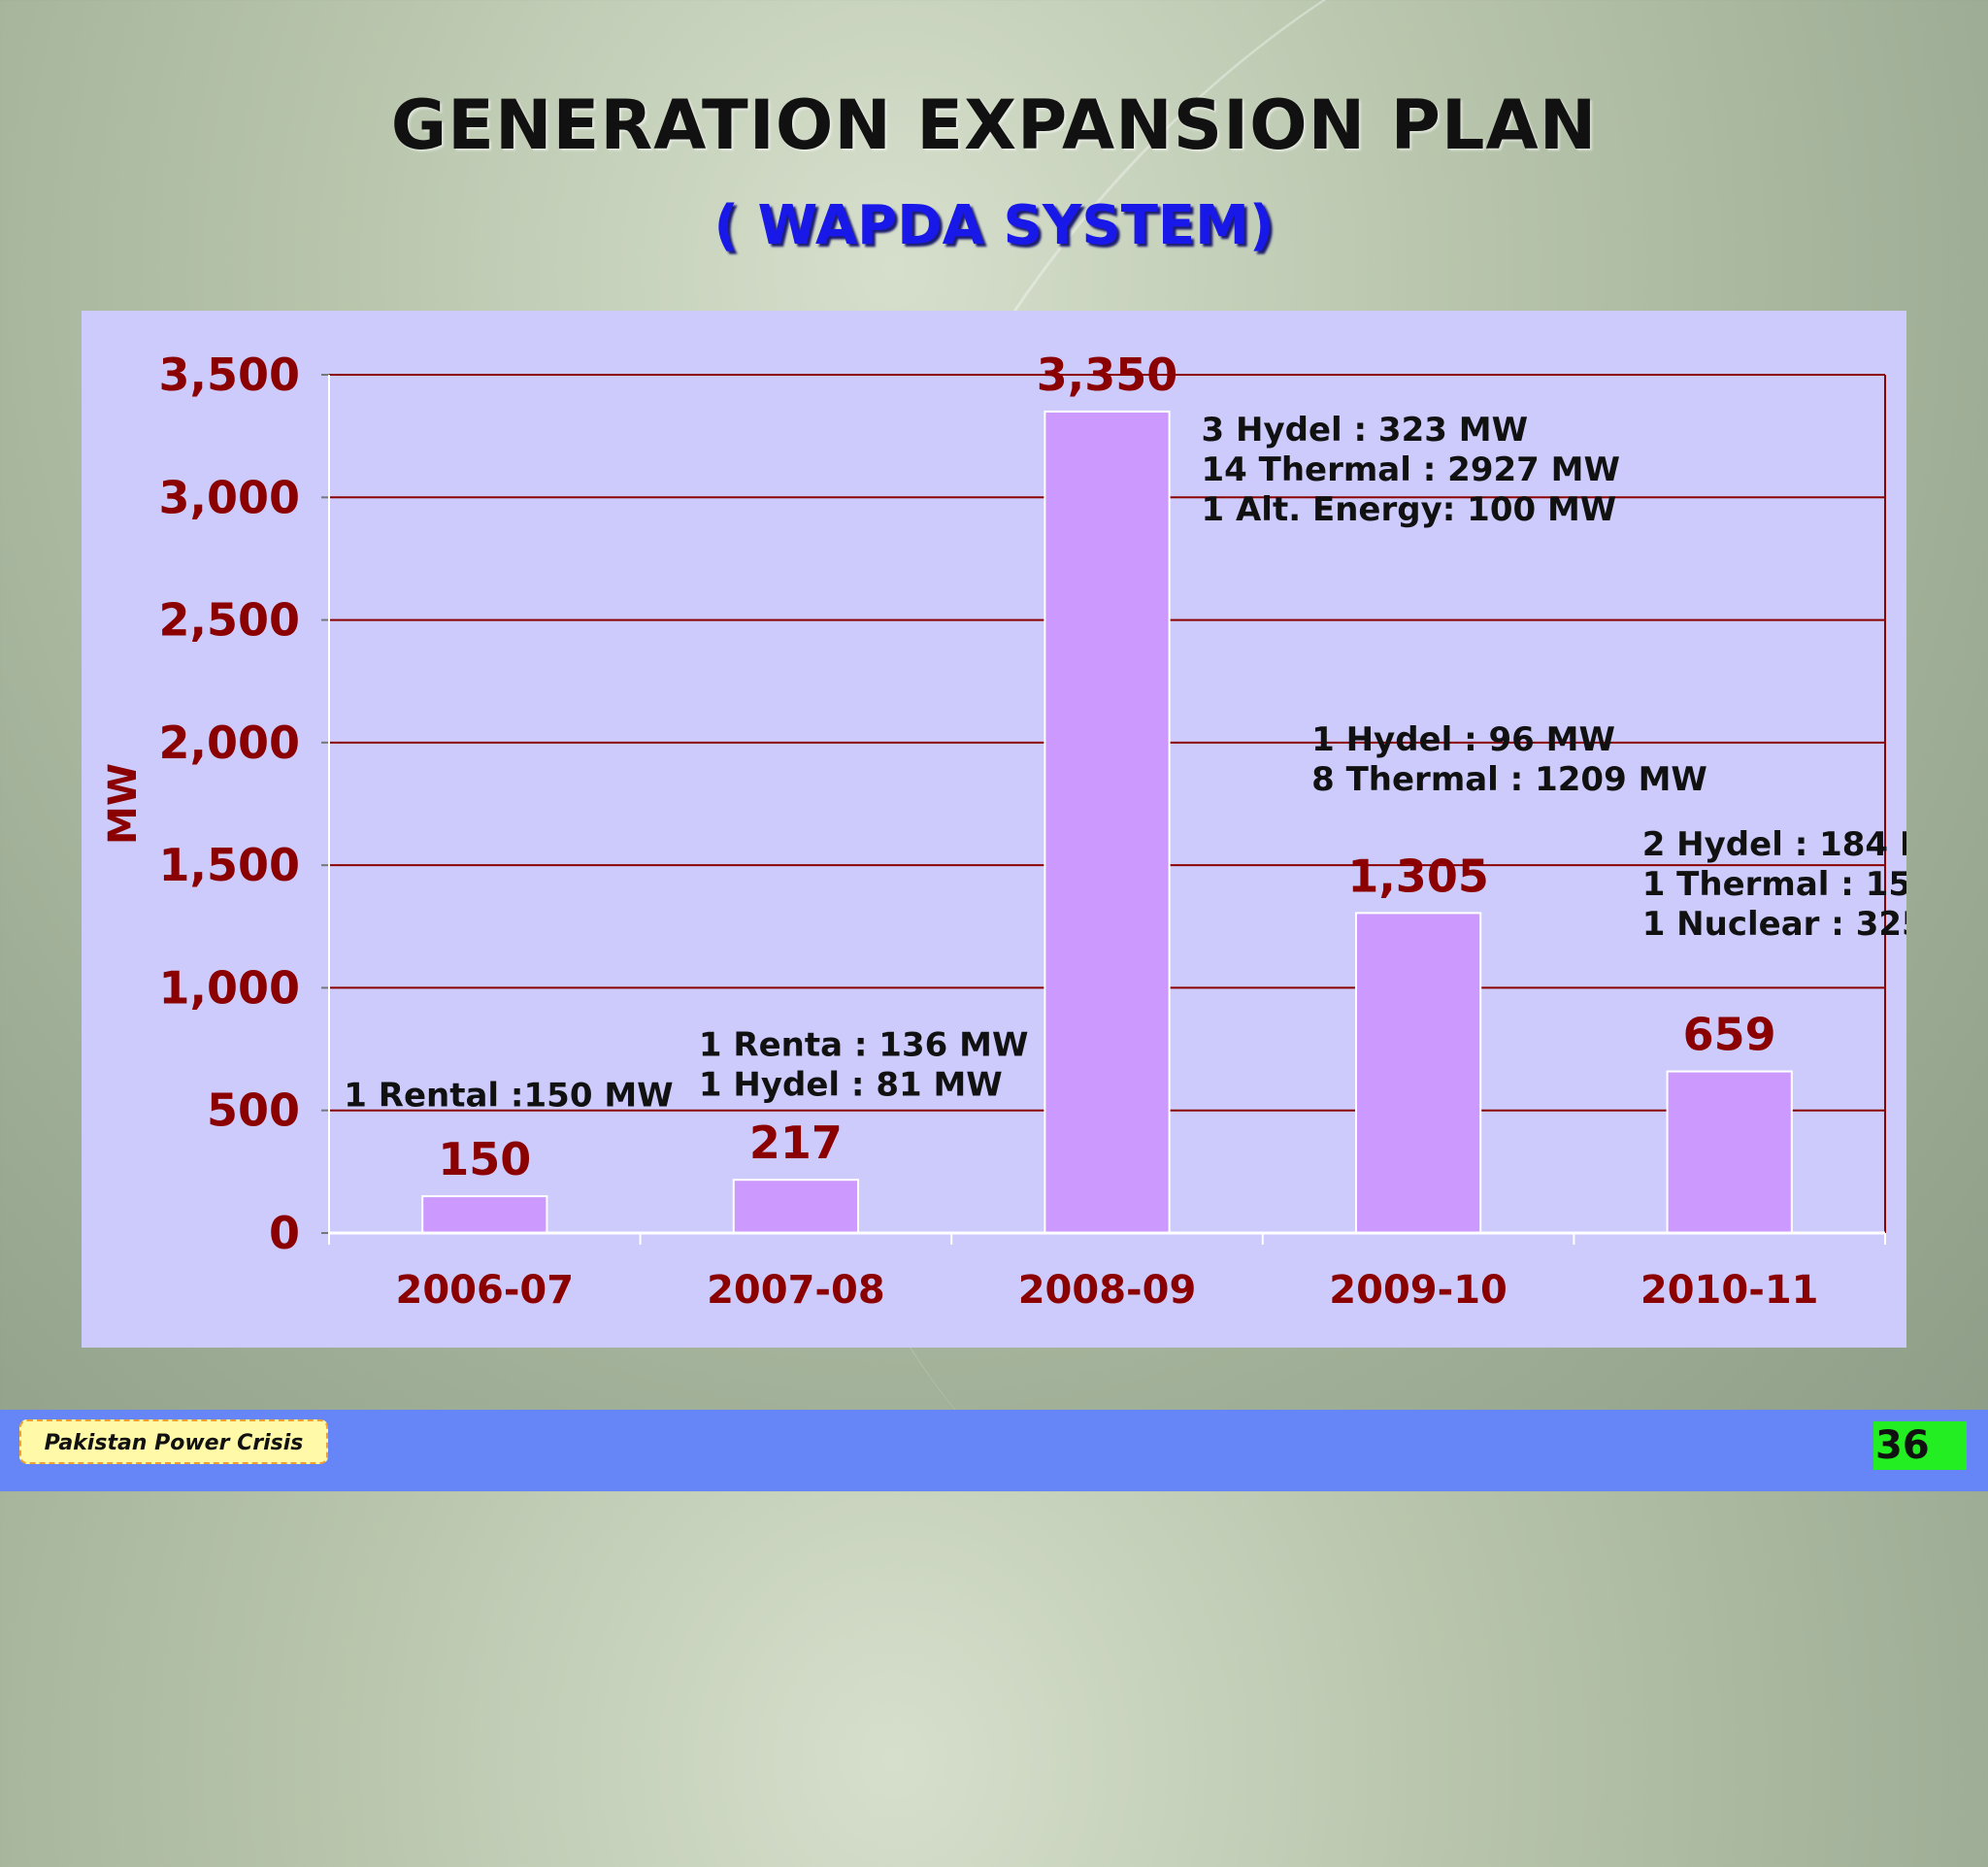 The width and height of the screenshot is (1988, 1867). I want to click on annotation-line: 1 Rental :150 MW, so click(509, 1096).